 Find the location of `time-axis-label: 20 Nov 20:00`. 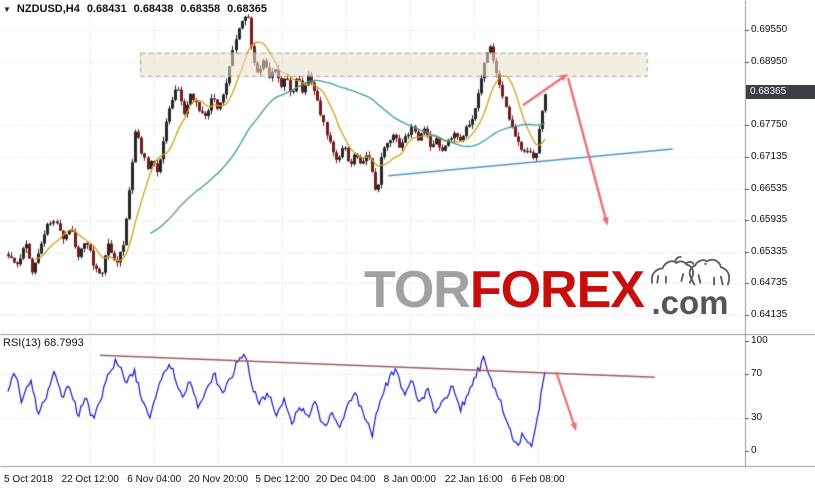

time-axis-label: 20 Nov 20:00 is located at coordinates (218, 479).